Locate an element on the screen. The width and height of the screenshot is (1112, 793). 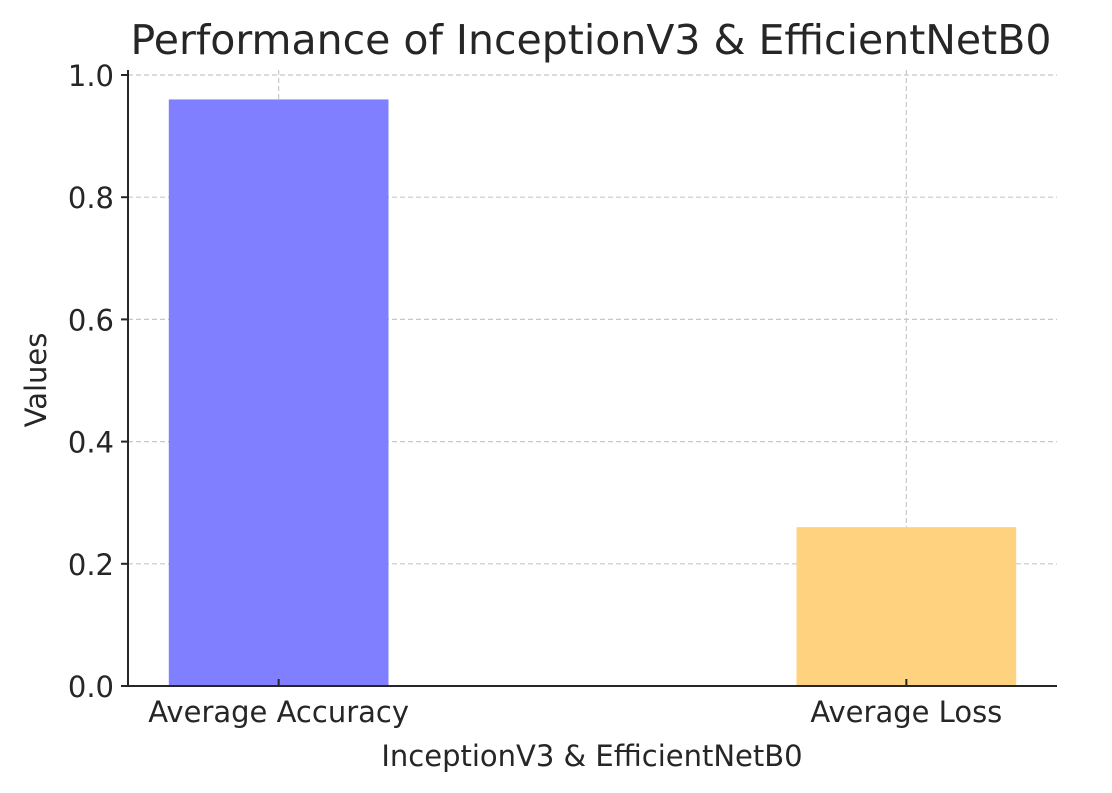
y-tick-label: 0.8 is located at coordinates (91, 198).